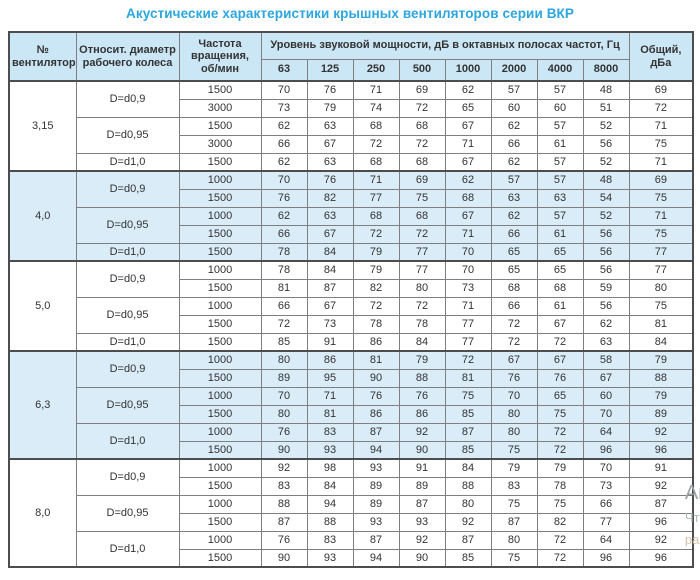  I want to click on total-dba-cell: 88, so click(661, 378).